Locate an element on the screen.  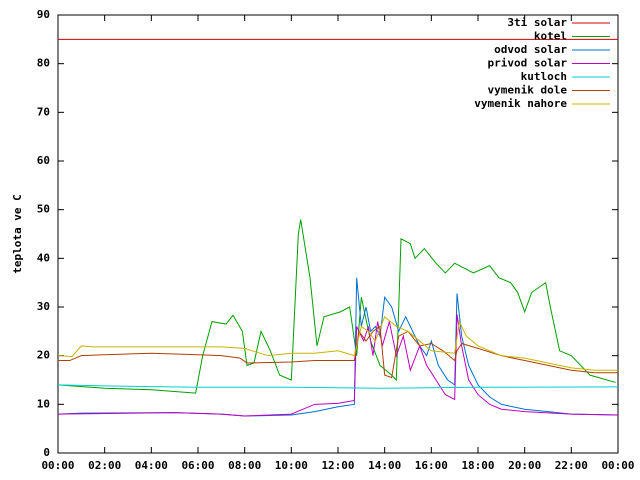
legend-label: odvod solar is located at coordinates (530, 49).